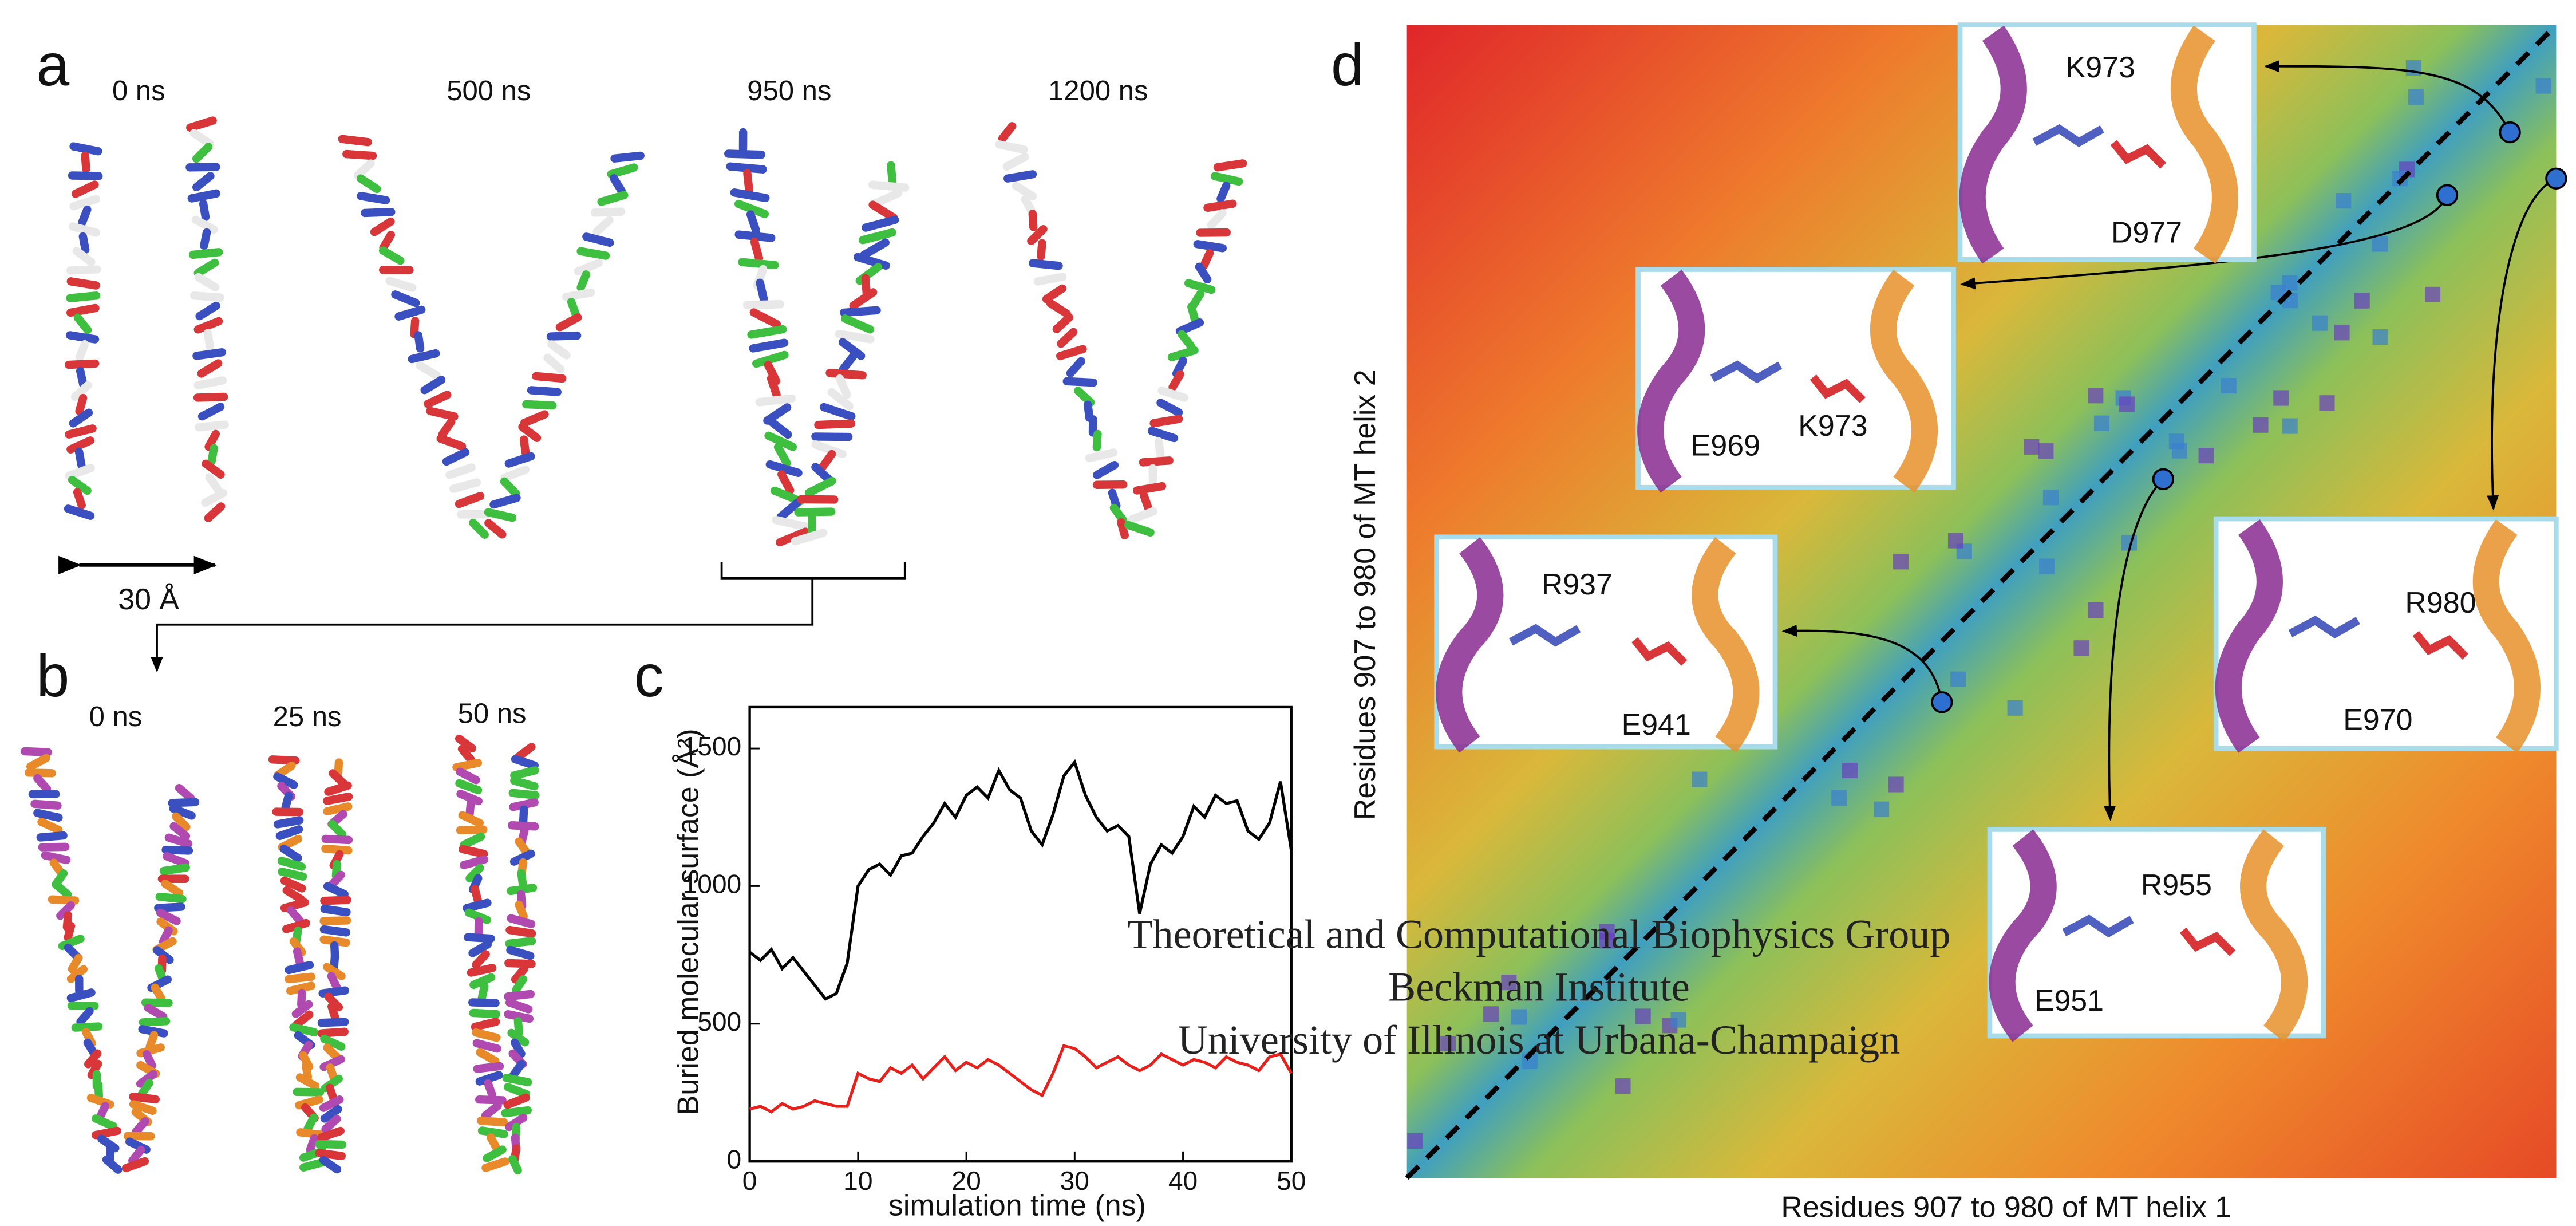 The image size is (2576, 1226). What do you see at coordinates (1074, 1181) in the screenshot?
I see `x-tick-label: 30` at bounding box center [1074, 1181].